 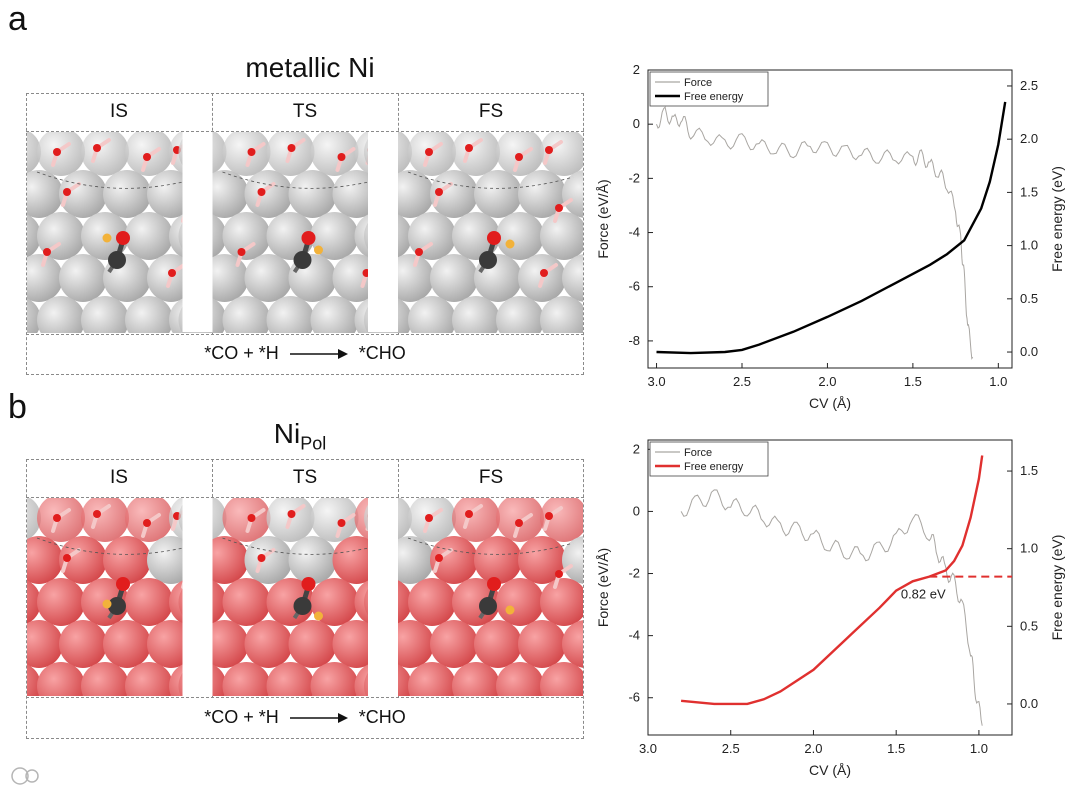 I want to click on legend-label: Free energy, so click(x=714, y=467).